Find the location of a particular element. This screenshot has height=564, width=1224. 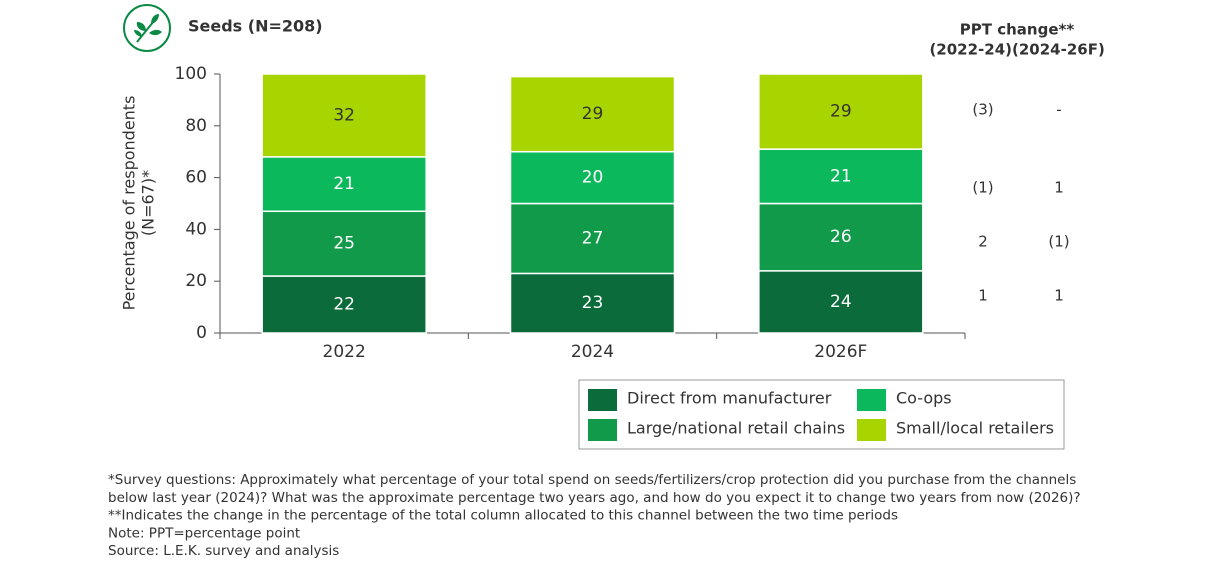

footnote: Source: L.E.K. survey and analysis is located at coordinates (223, 551).